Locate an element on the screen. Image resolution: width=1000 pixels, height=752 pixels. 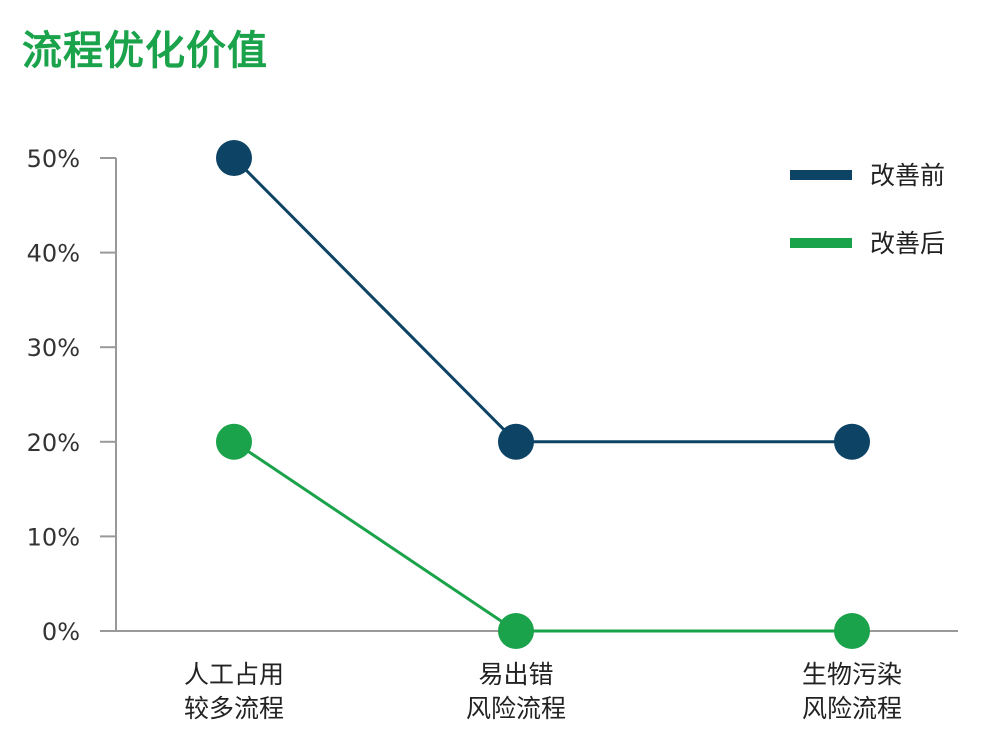
y-axis-ticks: 0% 10% 20% 30% 40% 50% is located at coordinates (71, 395).